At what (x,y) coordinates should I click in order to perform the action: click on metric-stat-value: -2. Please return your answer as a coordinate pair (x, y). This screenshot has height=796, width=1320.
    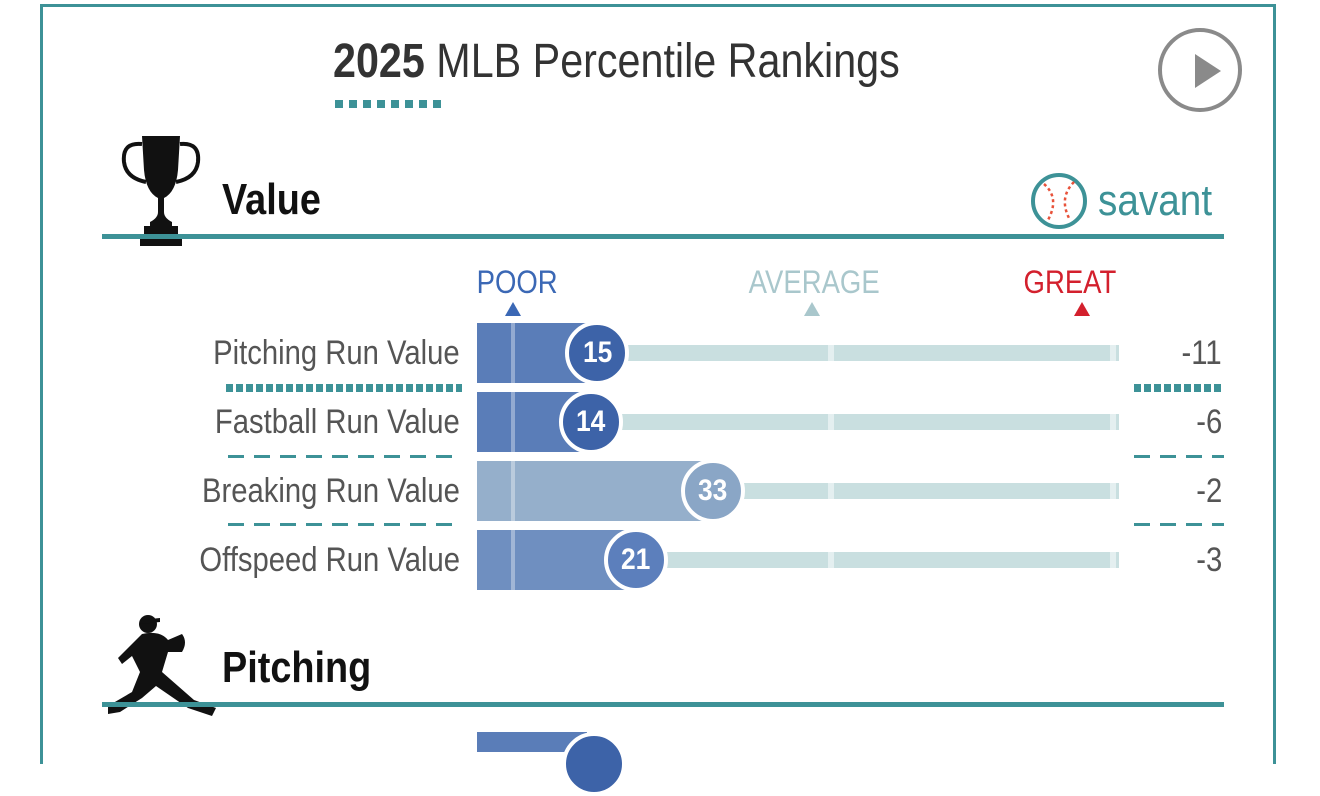
    Looking at the image, I should click on (1208, 491).